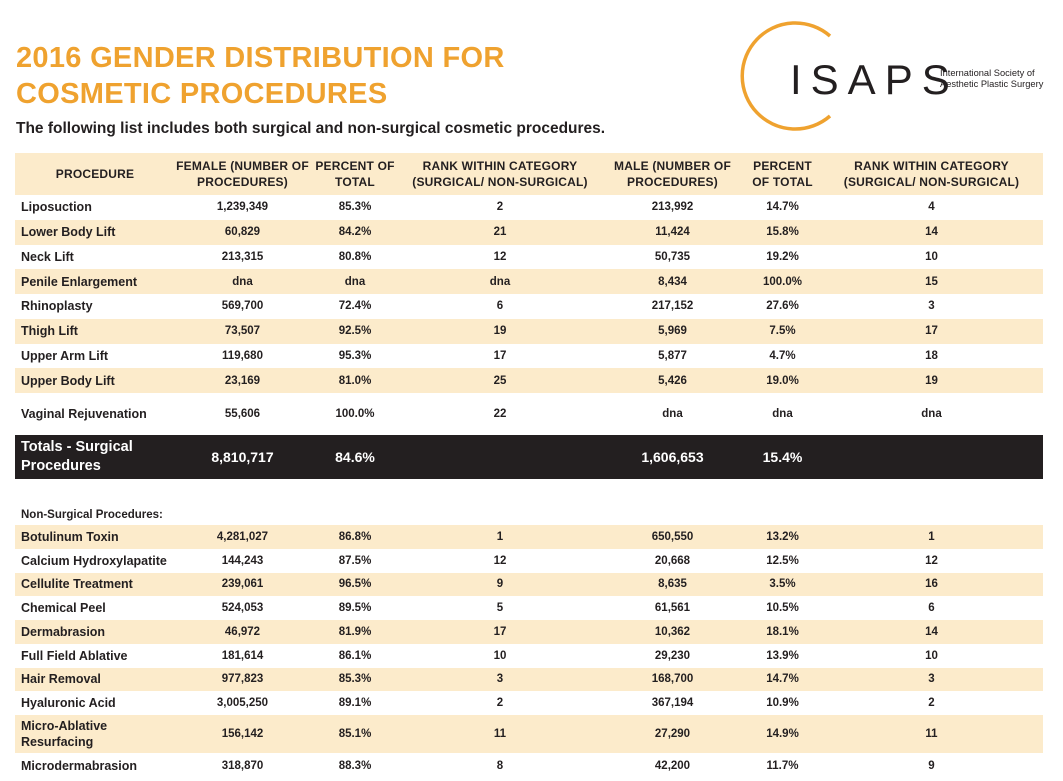  I want to click on table-row: Hair Removal 977,823 85.3% 3 168,700 14.7% 3, so click(529, 679).